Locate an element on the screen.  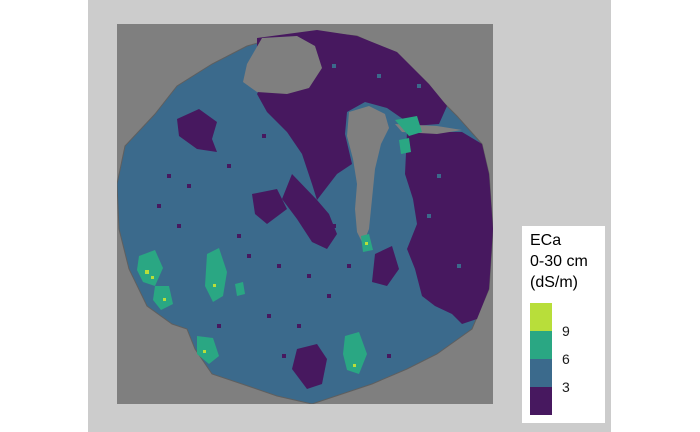
low-zone-southeast is located at coordinates (385, 266).